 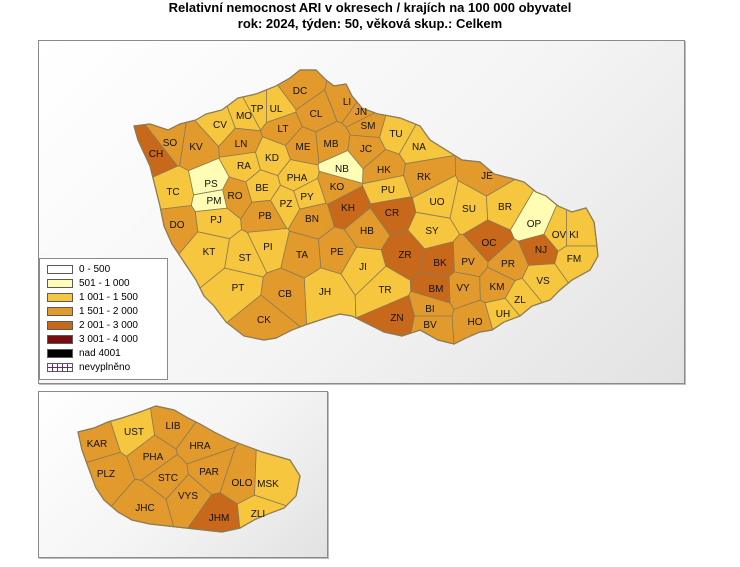 I want to click on district-label: JN, so click(x=361, y=112).